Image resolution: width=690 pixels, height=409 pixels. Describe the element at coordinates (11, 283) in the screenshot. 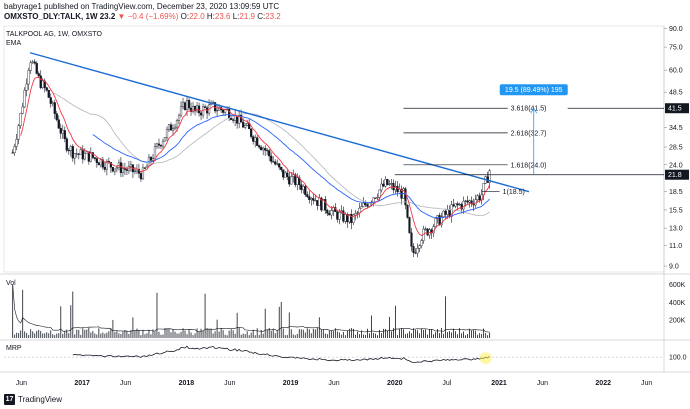

I see `volume-pane-title: Vol` at that location.